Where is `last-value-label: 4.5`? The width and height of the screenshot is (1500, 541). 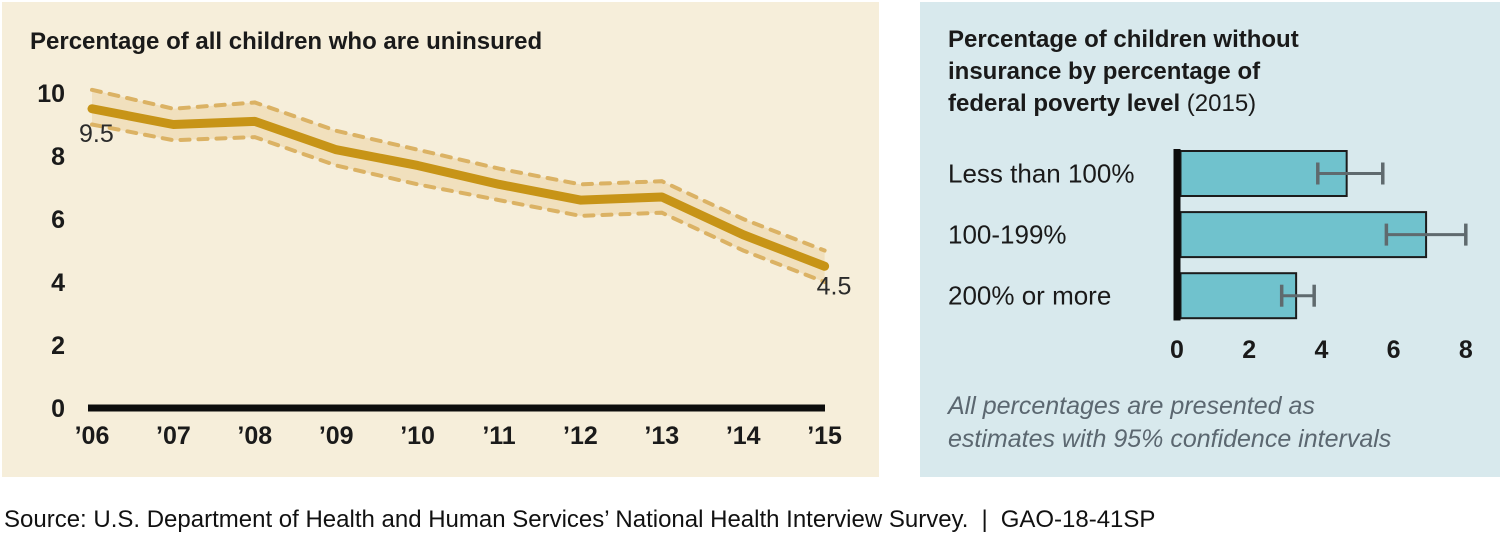 last-value-label: 4.5 is located at coordinates (834, 286).